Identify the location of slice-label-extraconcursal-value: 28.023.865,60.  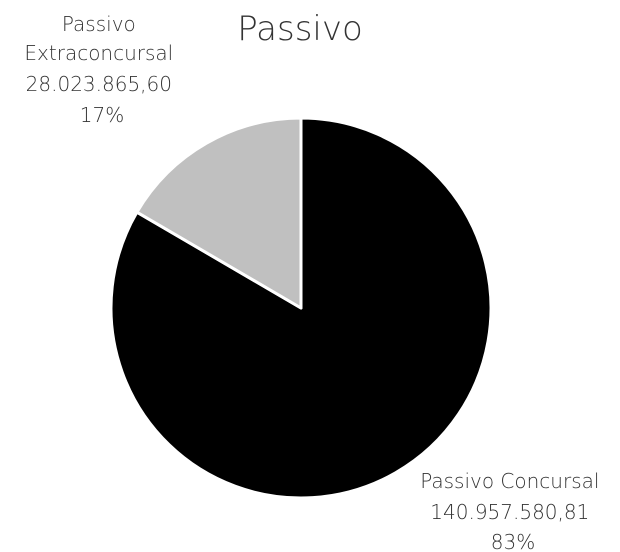
(99, 84).